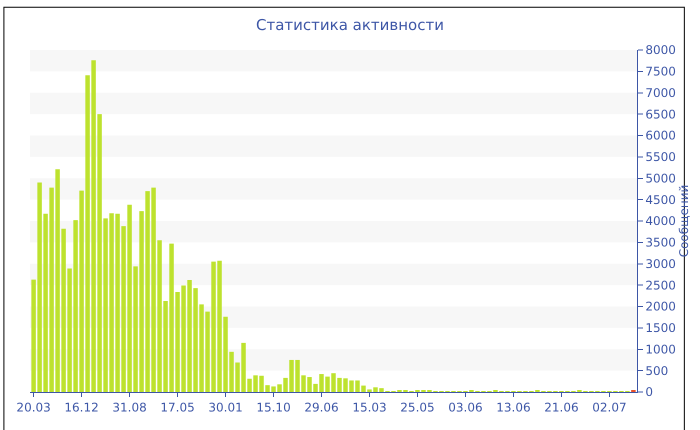  What do you see at coordinates (369, 407) in the screenshot?
I see `x-tick-label: 15.03` at bounding box center [369, 407].